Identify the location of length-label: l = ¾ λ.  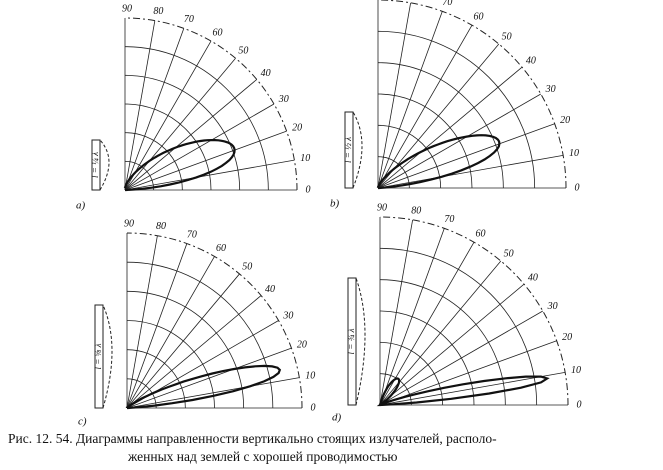
(351, 341).